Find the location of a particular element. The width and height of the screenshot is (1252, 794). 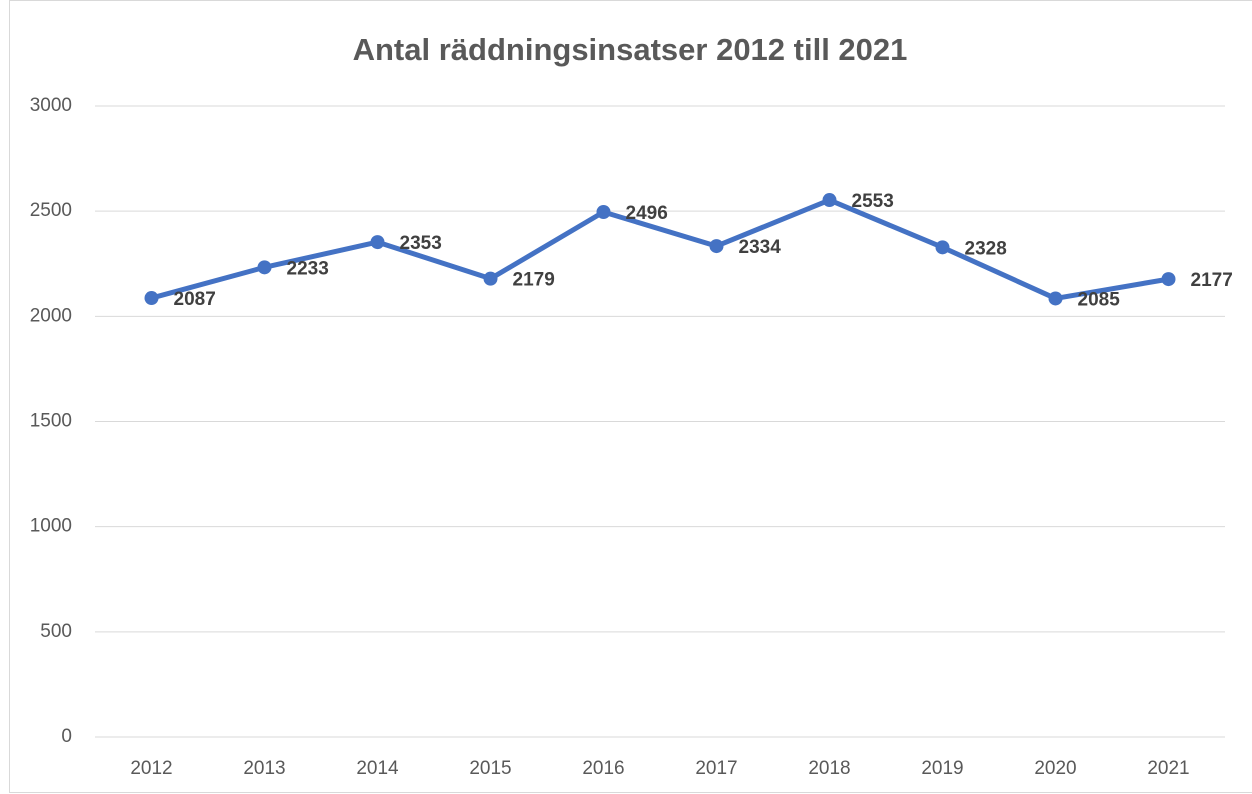

data-label: 2087 is located at coordinates (195, 299).